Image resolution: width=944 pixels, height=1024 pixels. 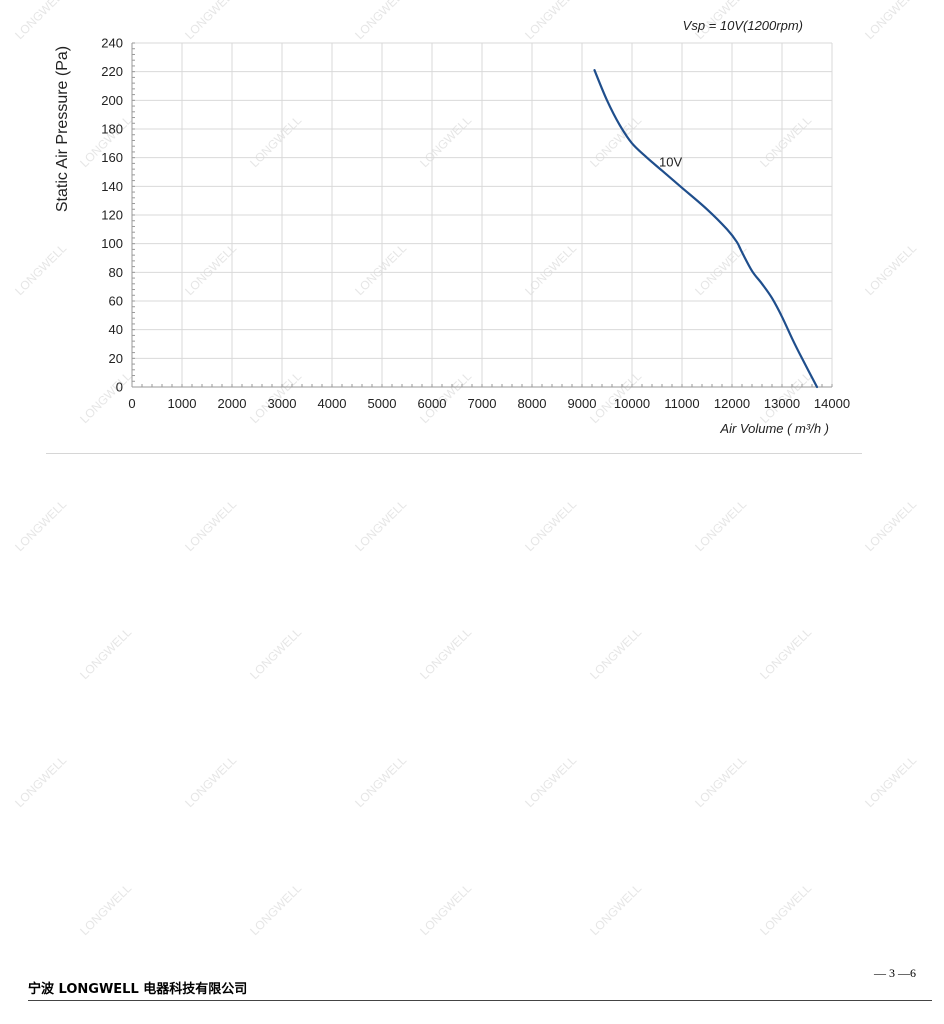 What do you see at coordinates (116, 358) in the screenshot?
I see `y-tick-label: 20` at bounding box center [116, 358].